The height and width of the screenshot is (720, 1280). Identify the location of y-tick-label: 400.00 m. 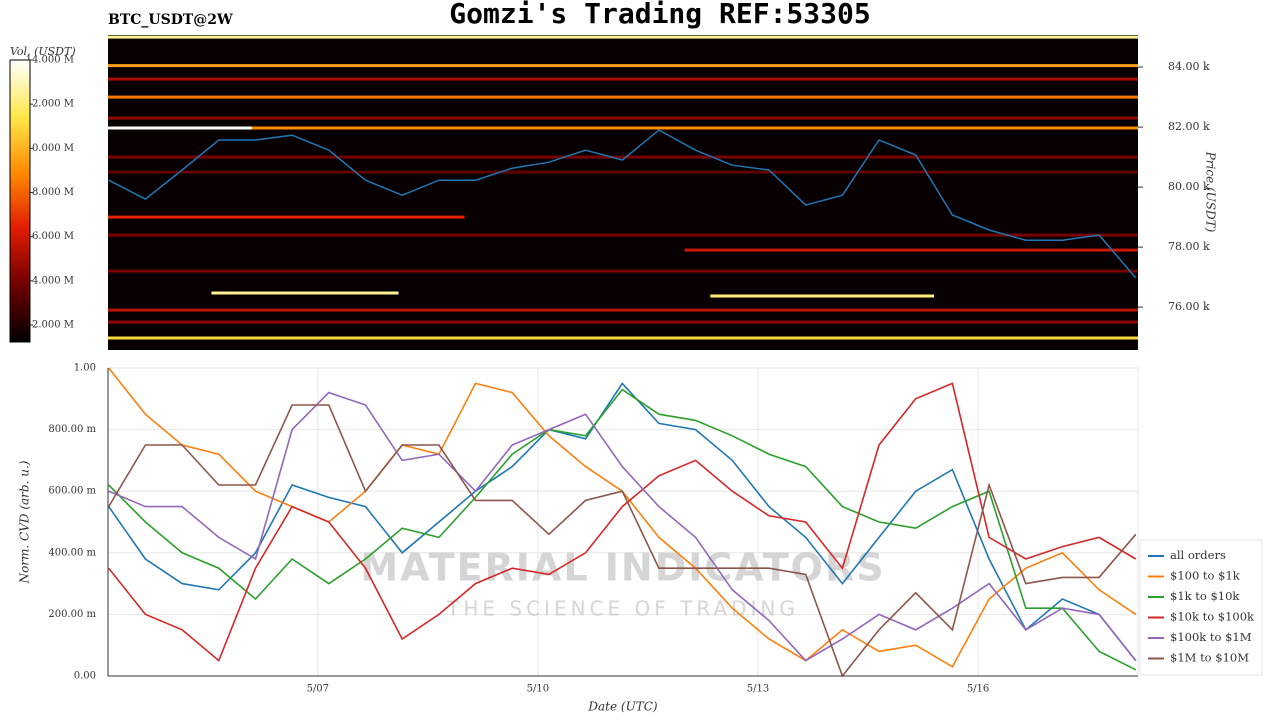
(72, 552).